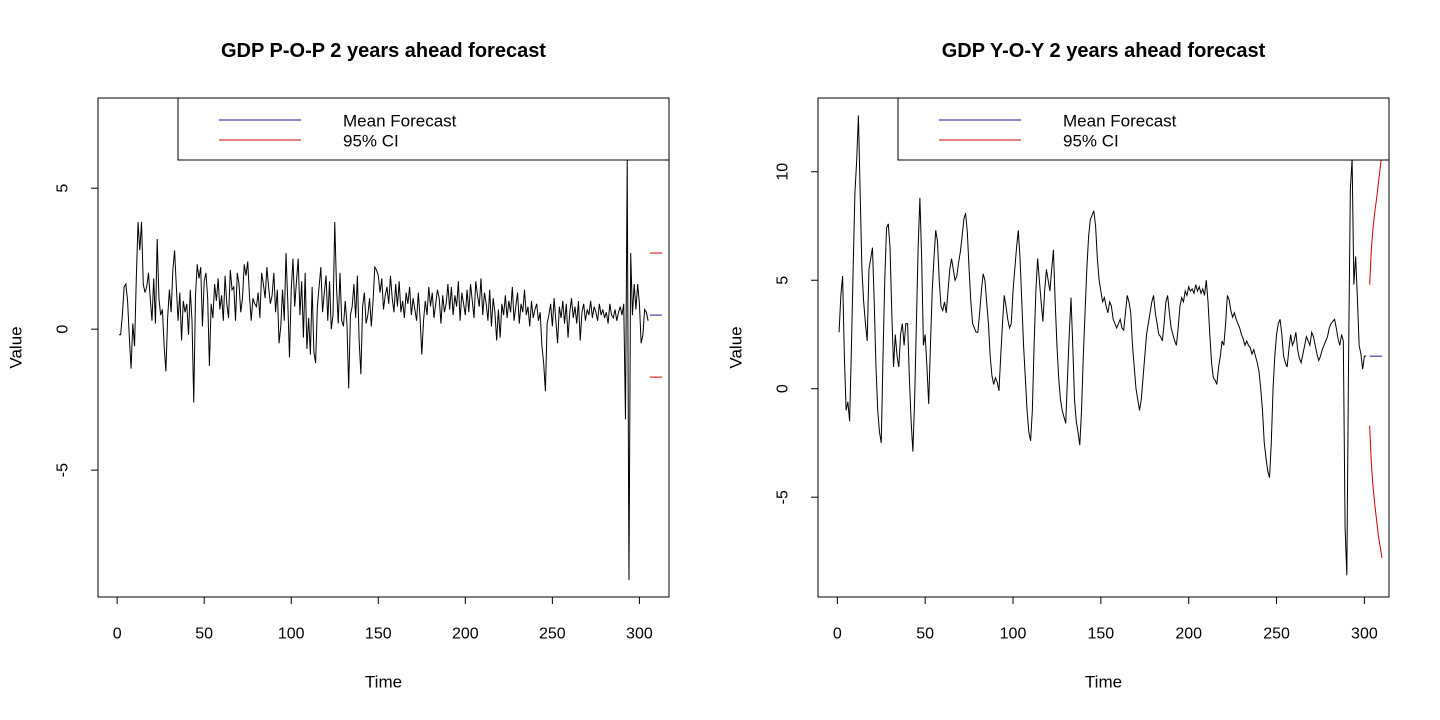  Describe the element at coordinates (1104, 51) in the screenshot. I see `chart-title: GDP Y-O-Y 2 years ahead forecast` at that location.